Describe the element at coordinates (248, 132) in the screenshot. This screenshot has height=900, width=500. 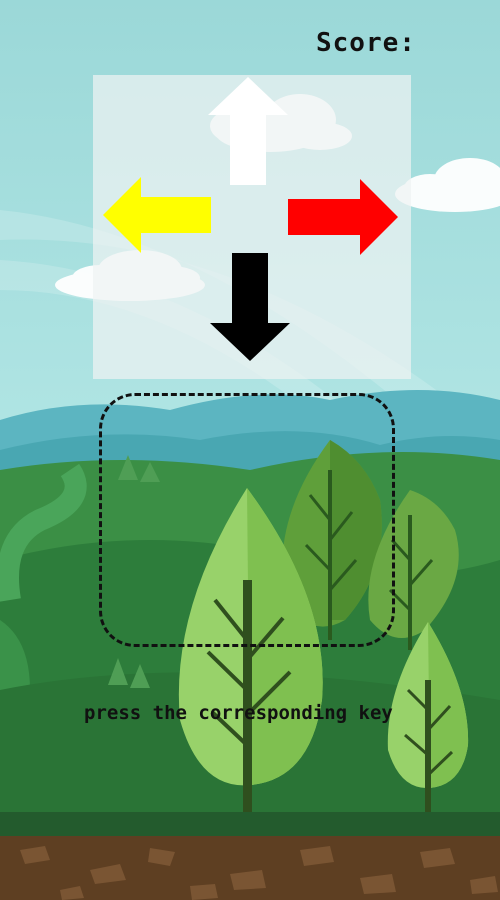
I see `arrow-up-icon` at that location.